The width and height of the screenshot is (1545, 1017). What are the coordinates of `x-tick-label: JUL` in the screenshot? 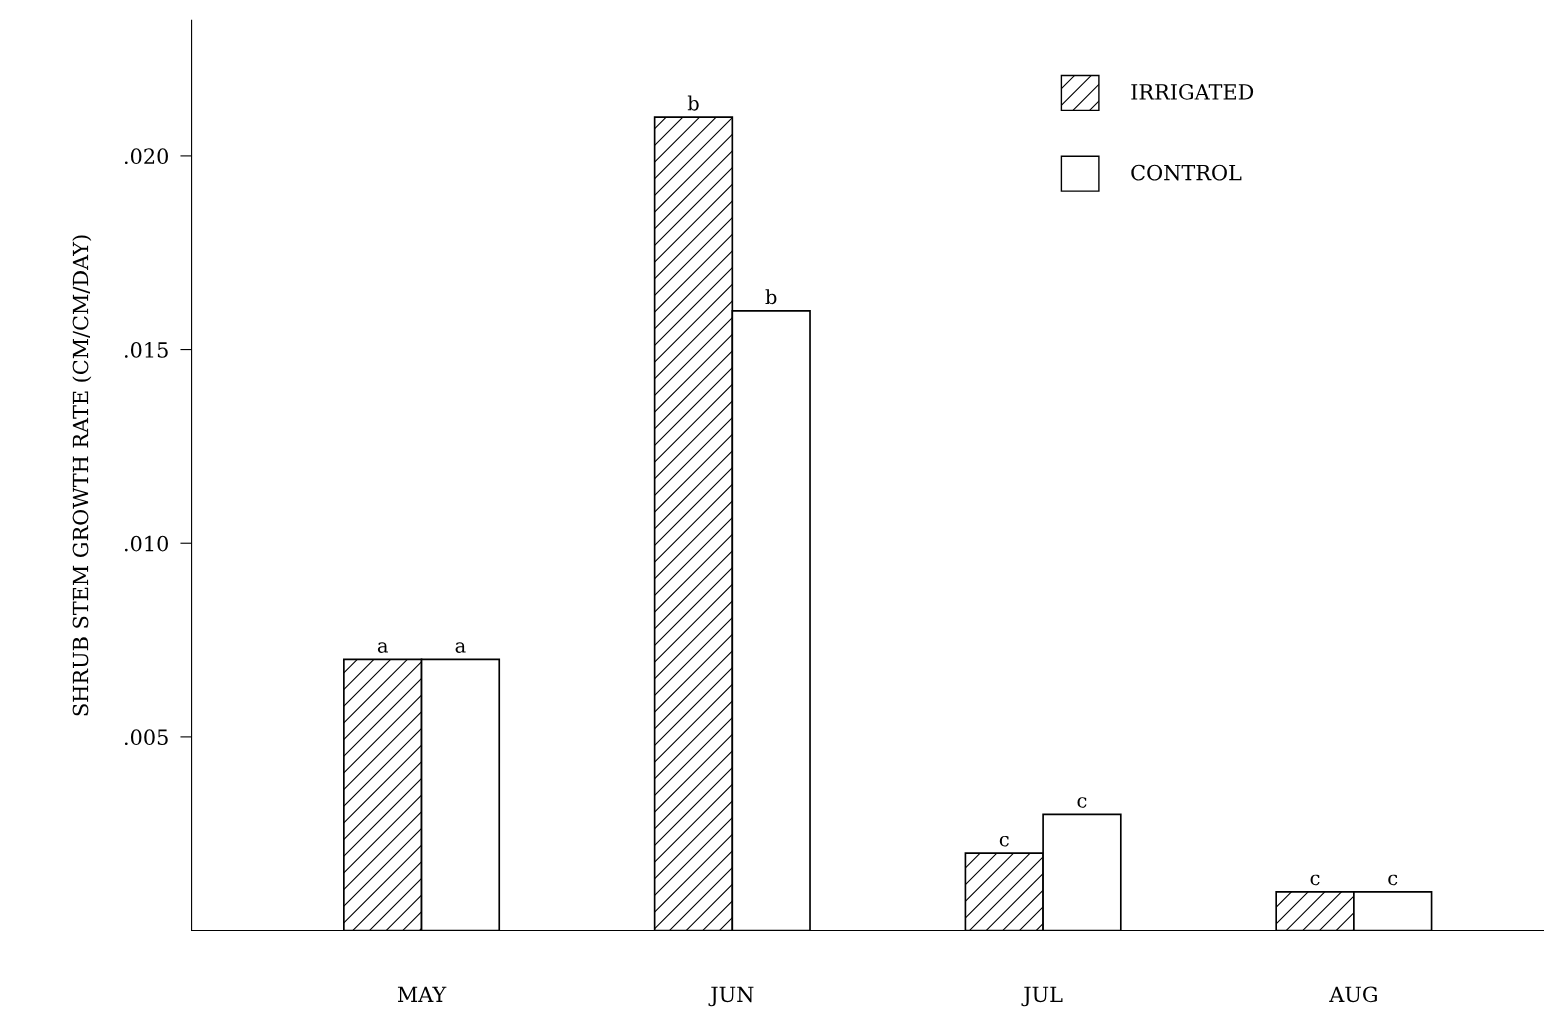 It's located at (1042, 996).